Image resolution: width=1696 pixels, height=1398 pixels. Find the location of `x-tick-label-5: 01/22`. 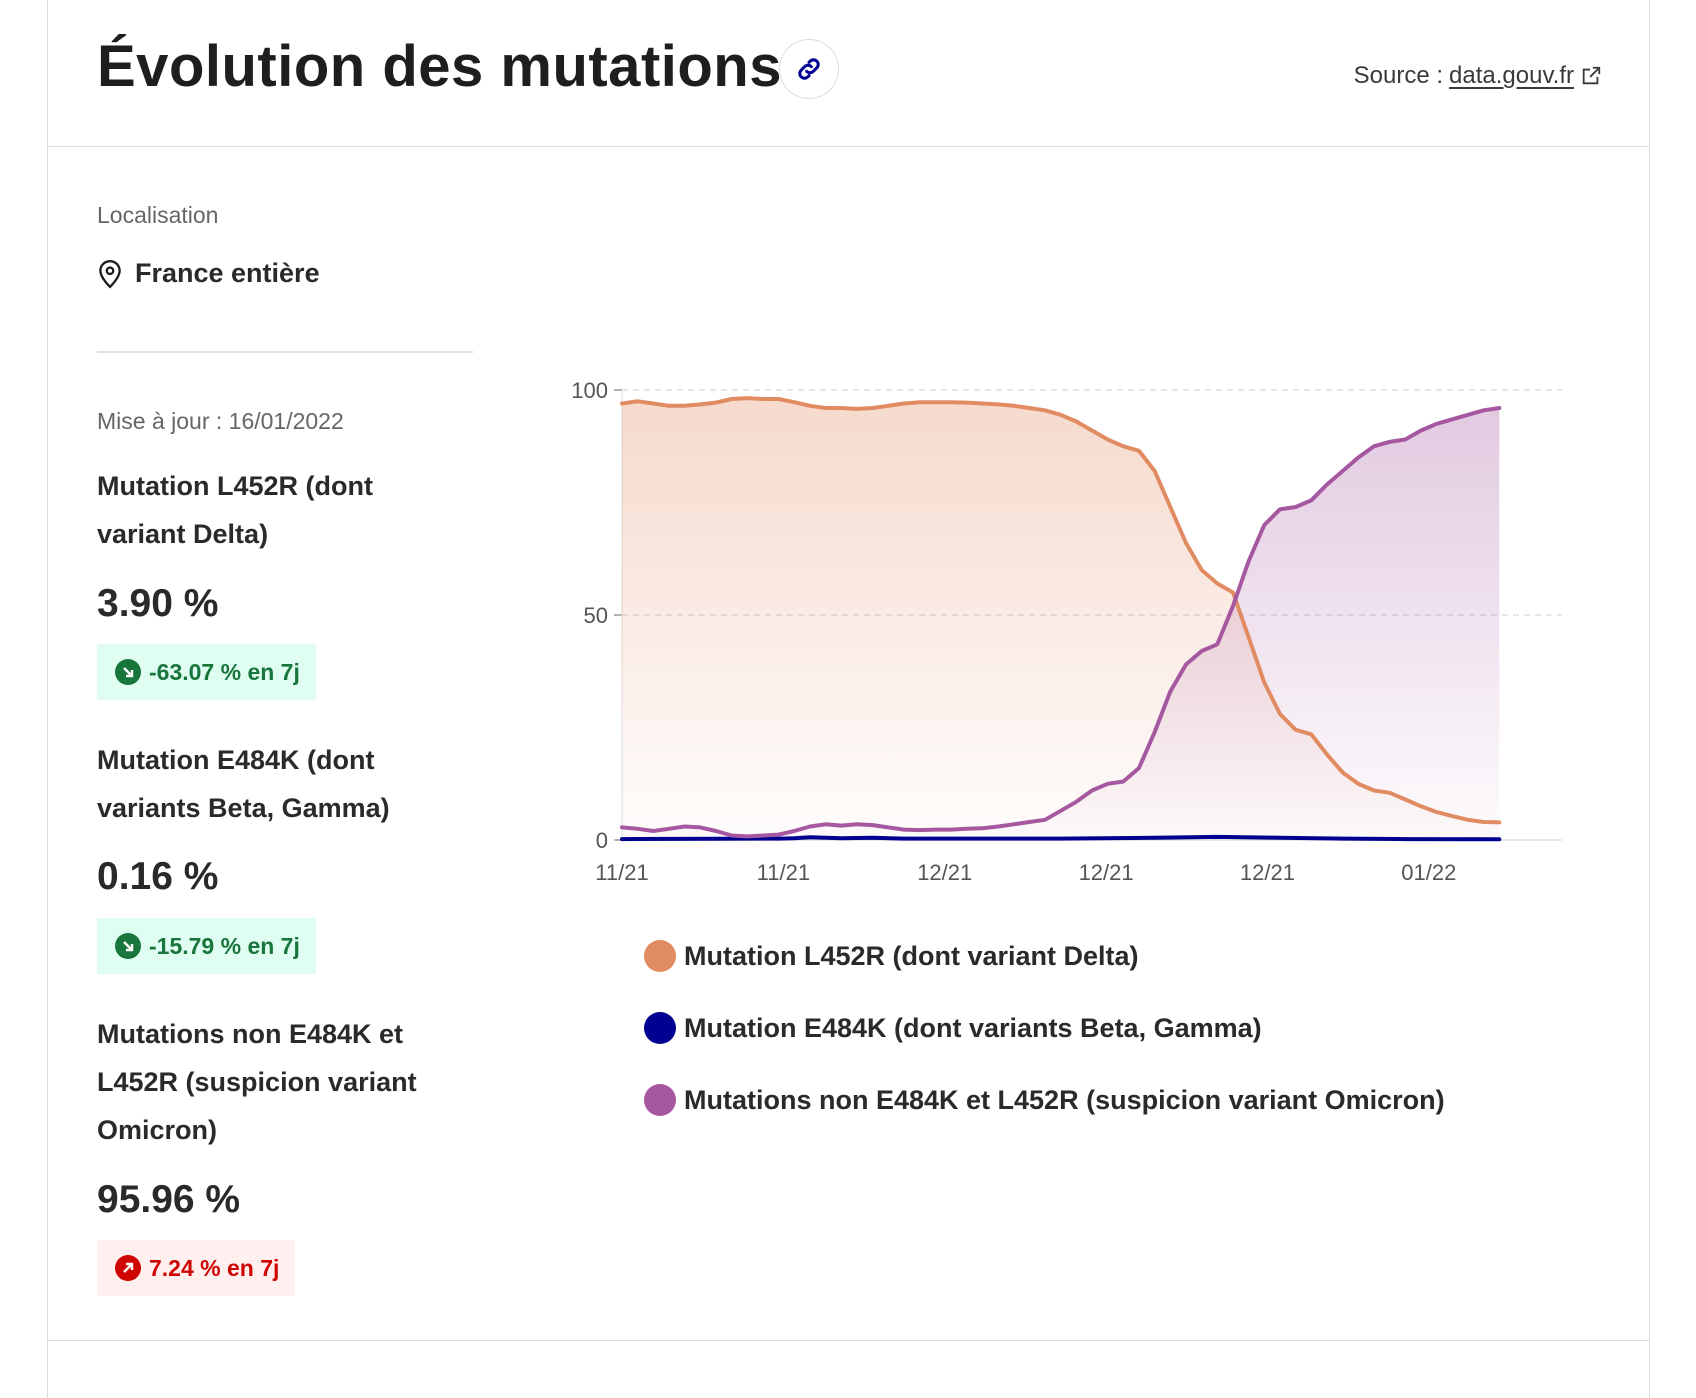

x-tick-label-5: 01/22 is located at coordinates (1428, 872).